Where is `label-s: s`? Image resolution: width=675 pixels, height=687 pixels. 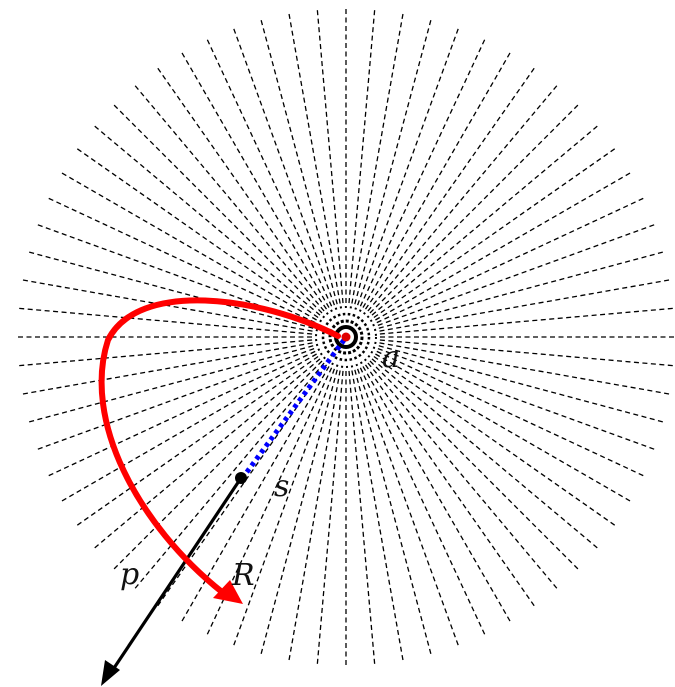 label-s: s is located at coordinates (281, 486).